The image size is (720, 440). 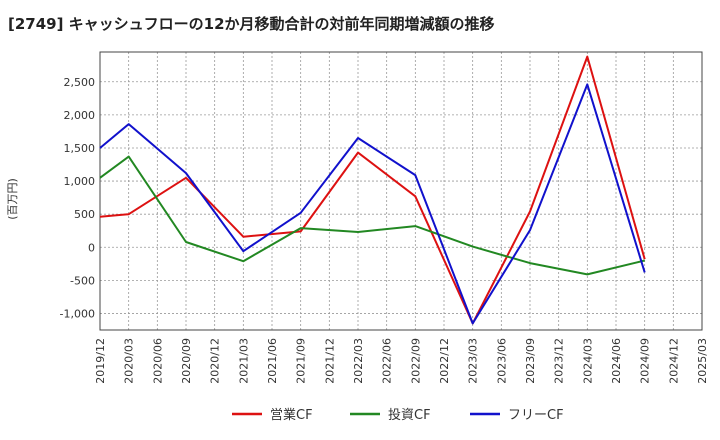 What do you see at coordinates (272, 361) in the screenshot?
I see `x-tick-label: 2021/06` at bounding box center [272, 361].